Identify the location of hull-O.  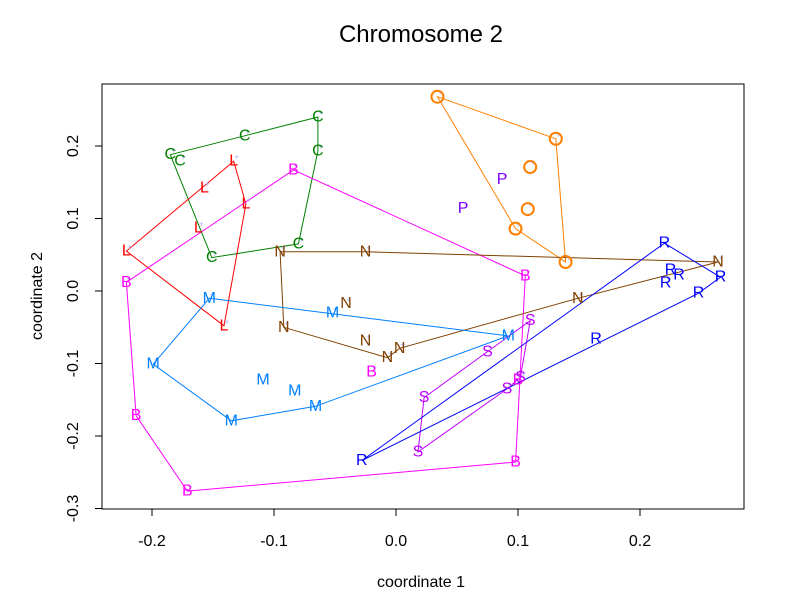
(501, 179).